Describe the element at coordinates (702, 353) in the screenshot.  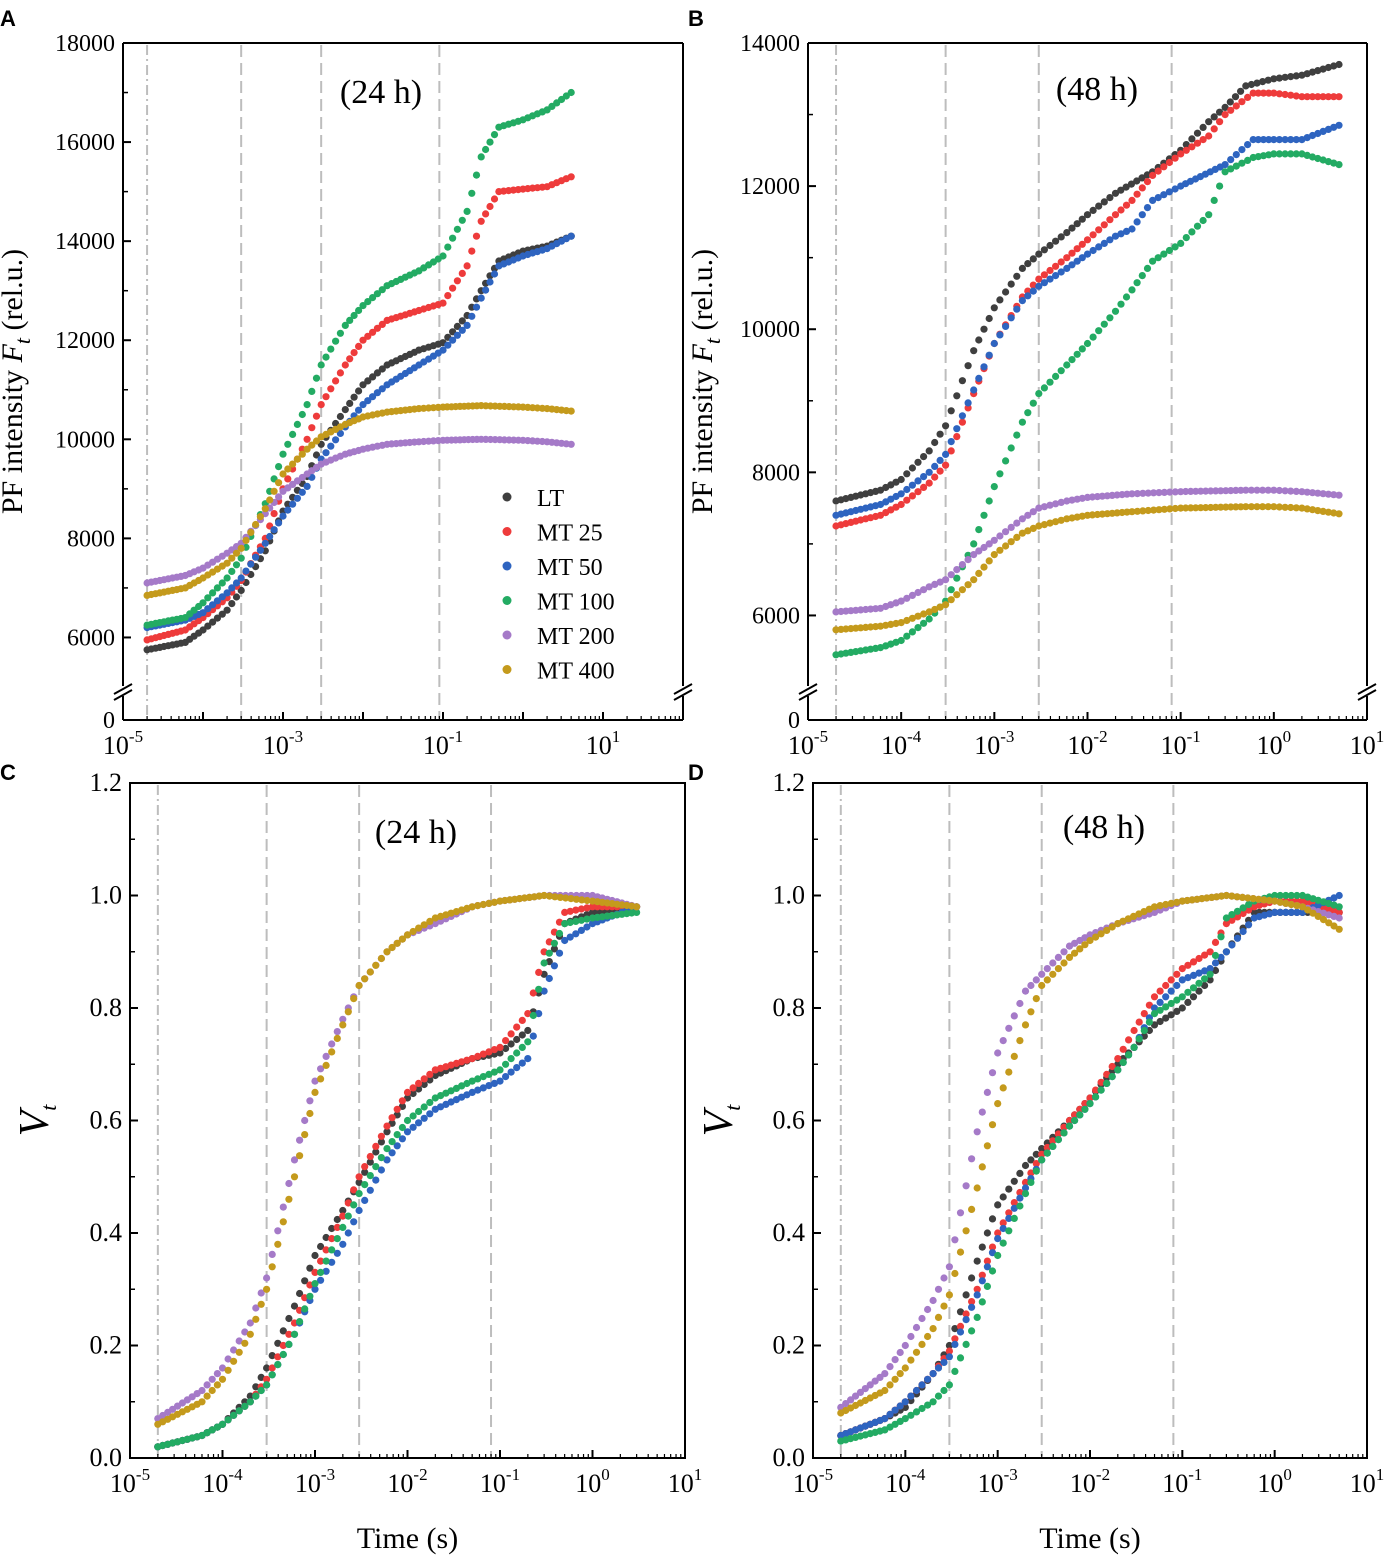
I see `y-axis-title-variable: F` at that location.